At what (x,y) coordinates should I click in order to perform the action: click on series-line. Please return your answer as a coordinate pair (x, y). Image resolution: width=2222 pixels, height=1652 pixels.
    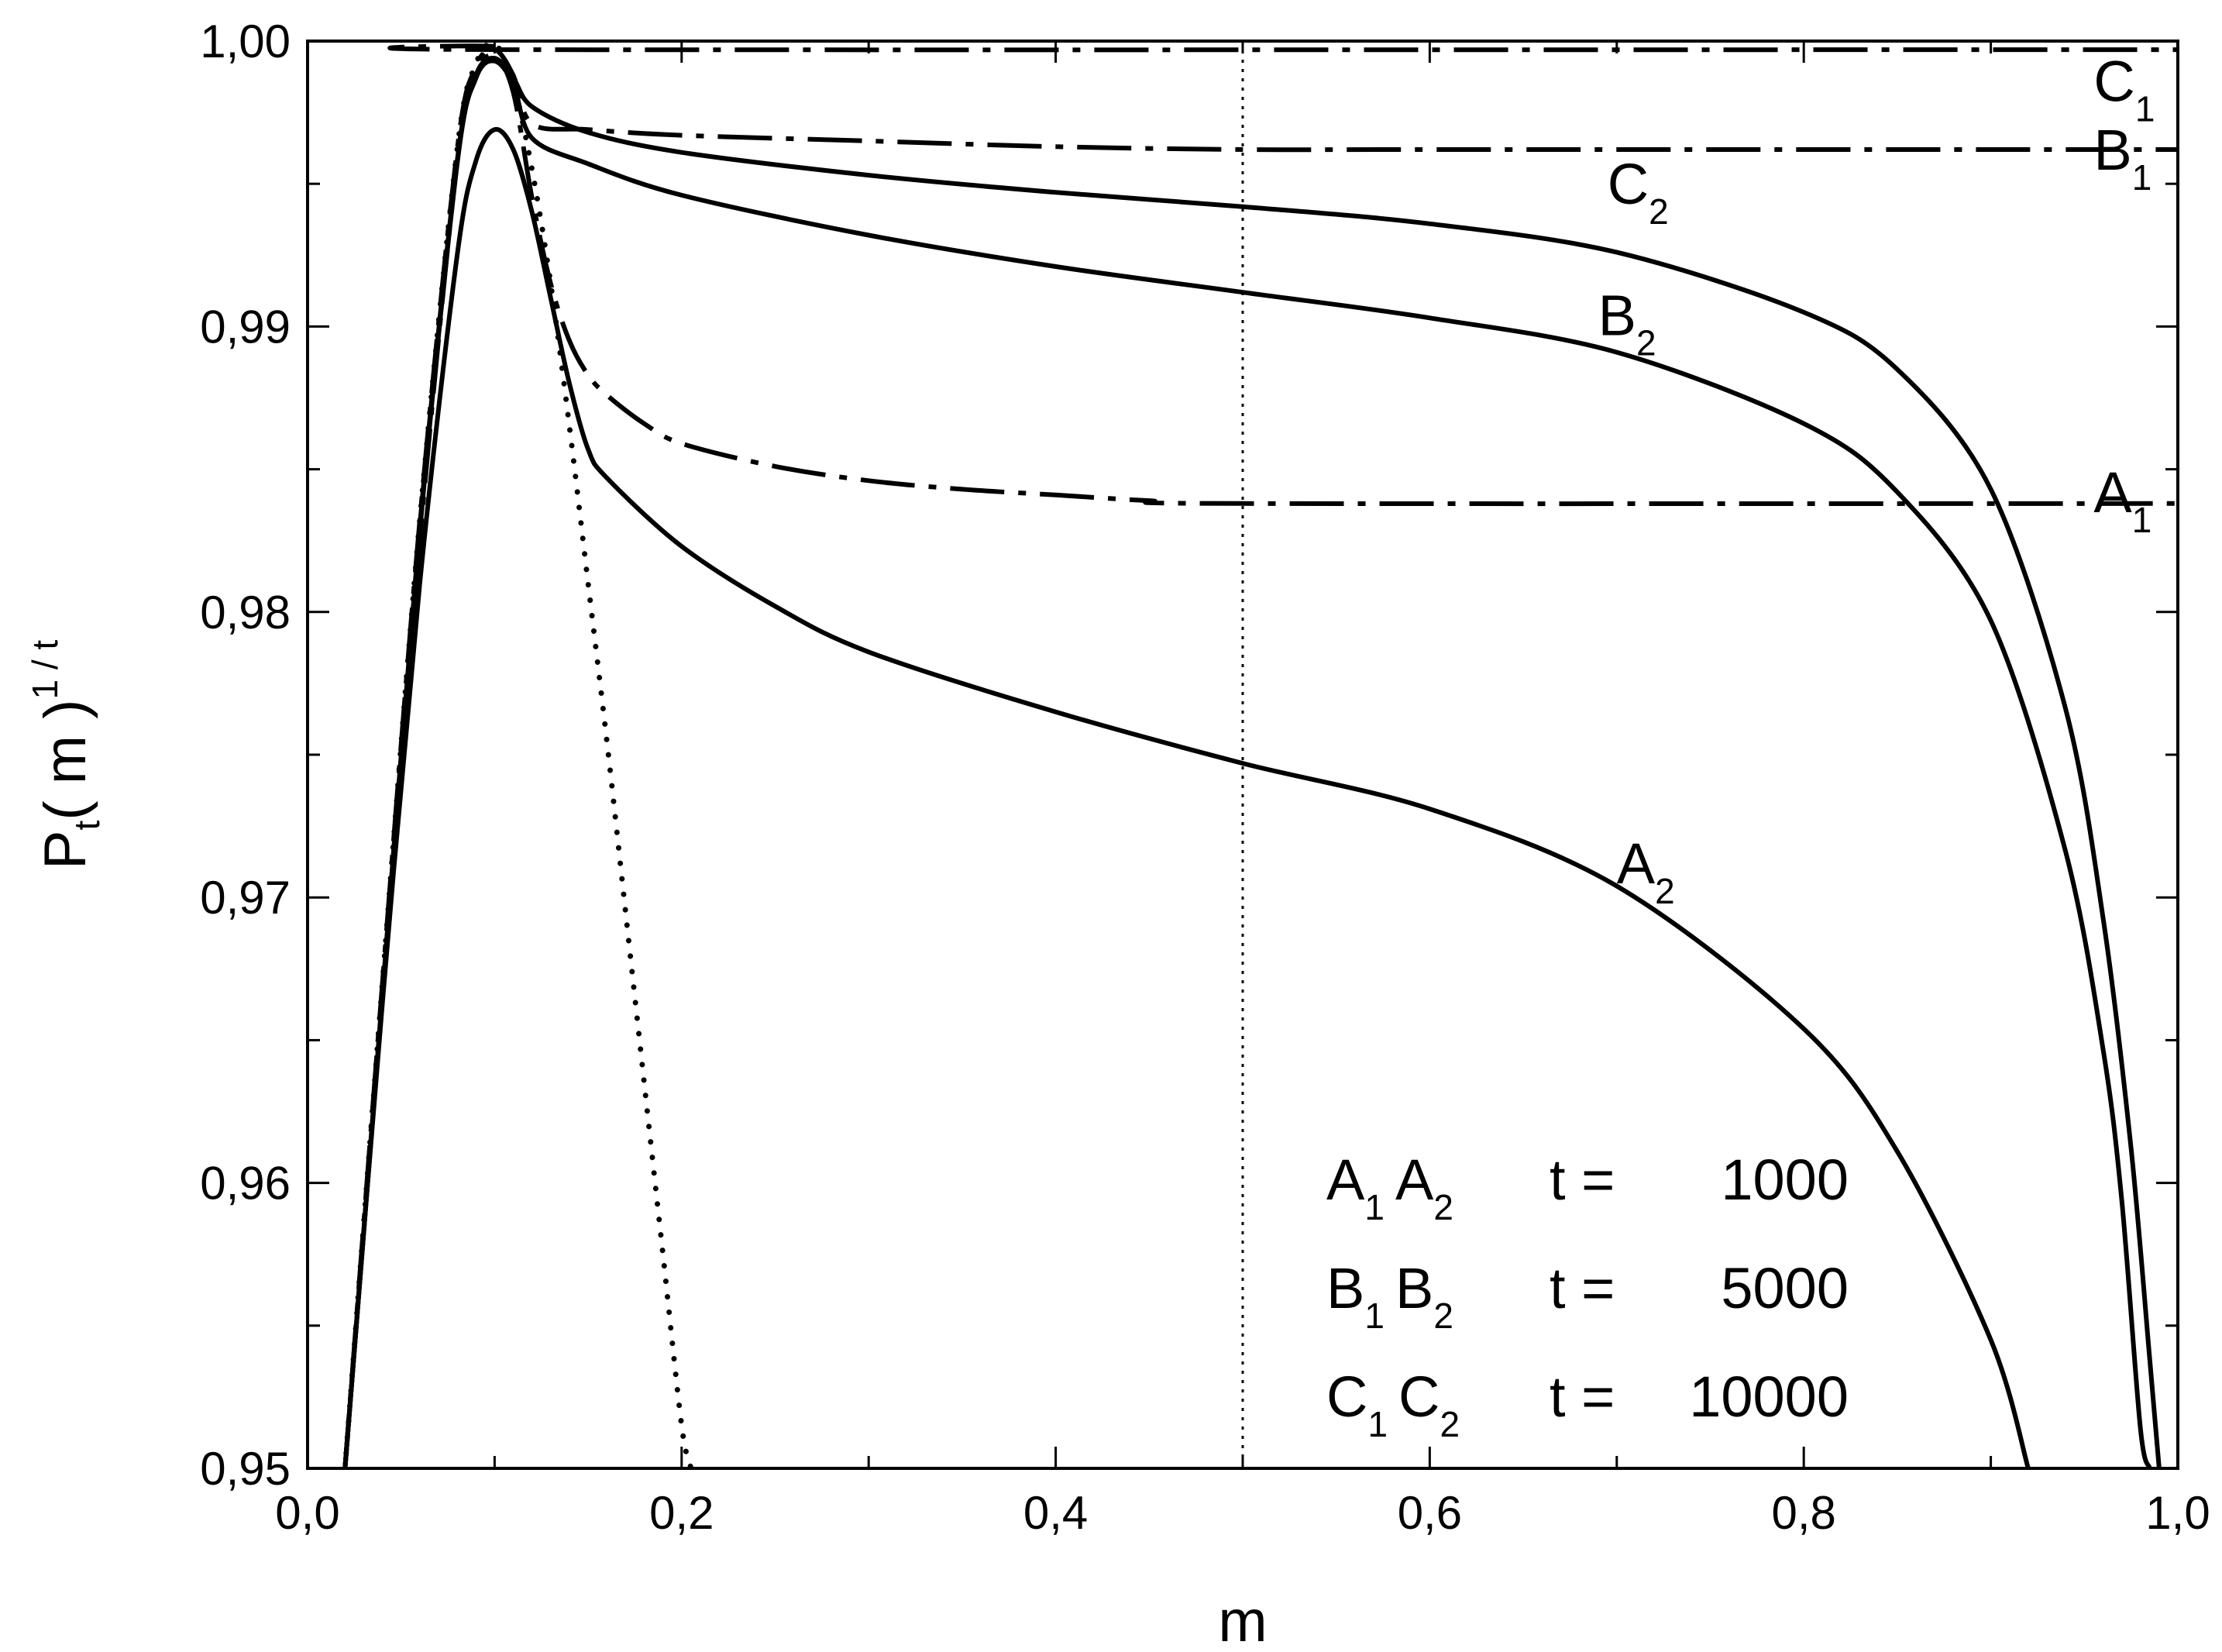
    Looking at the image, I should click on (518, 754).